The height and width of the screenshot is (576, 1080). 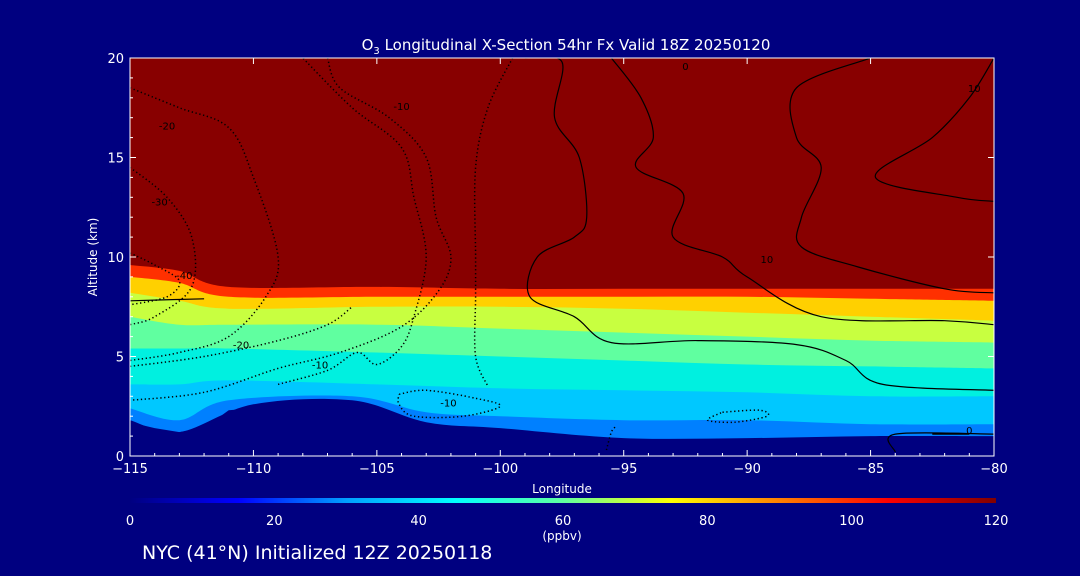 What do you see at coordinates (707, 521) in the screenshot?
I see `colorbar-tick-label: 80` at bounding box center [707, 521].